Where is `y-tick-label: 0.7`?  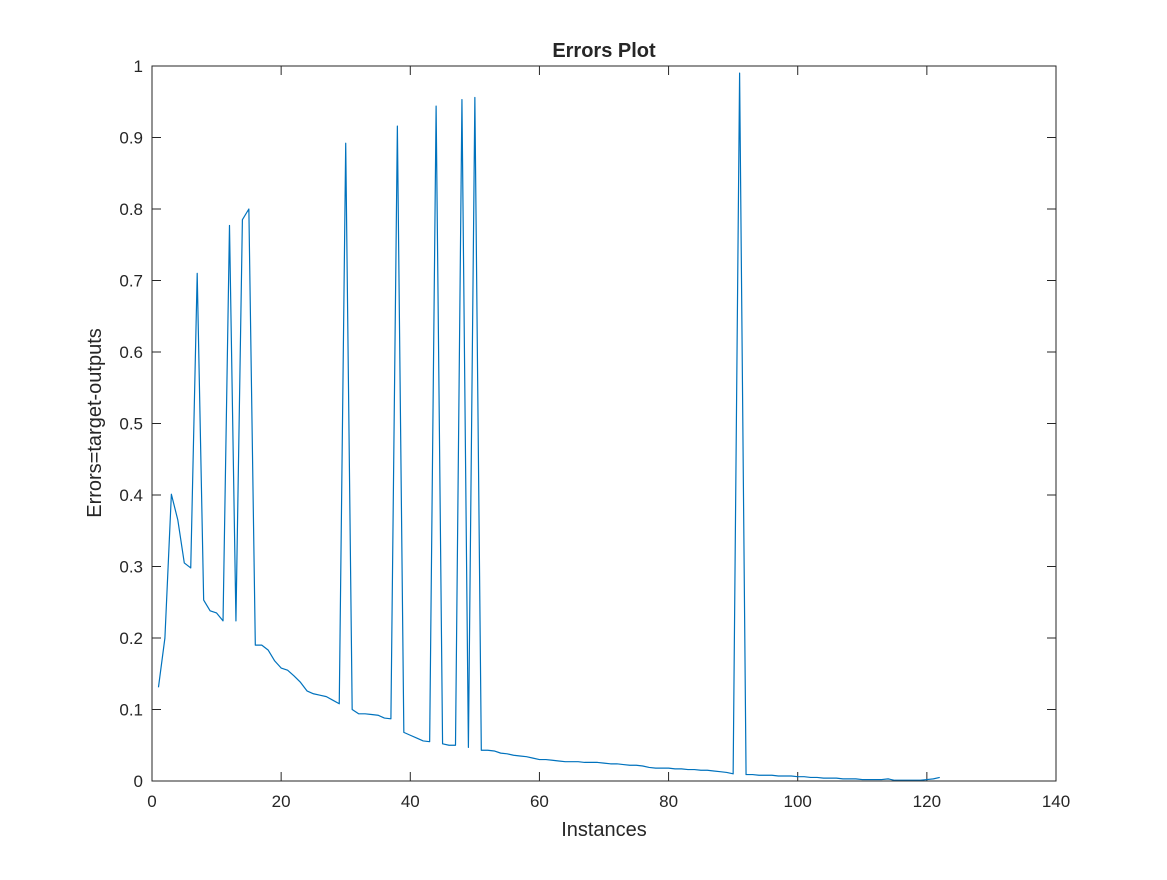
y-tick-label: 0.7 is located at coordinates (131, 281).